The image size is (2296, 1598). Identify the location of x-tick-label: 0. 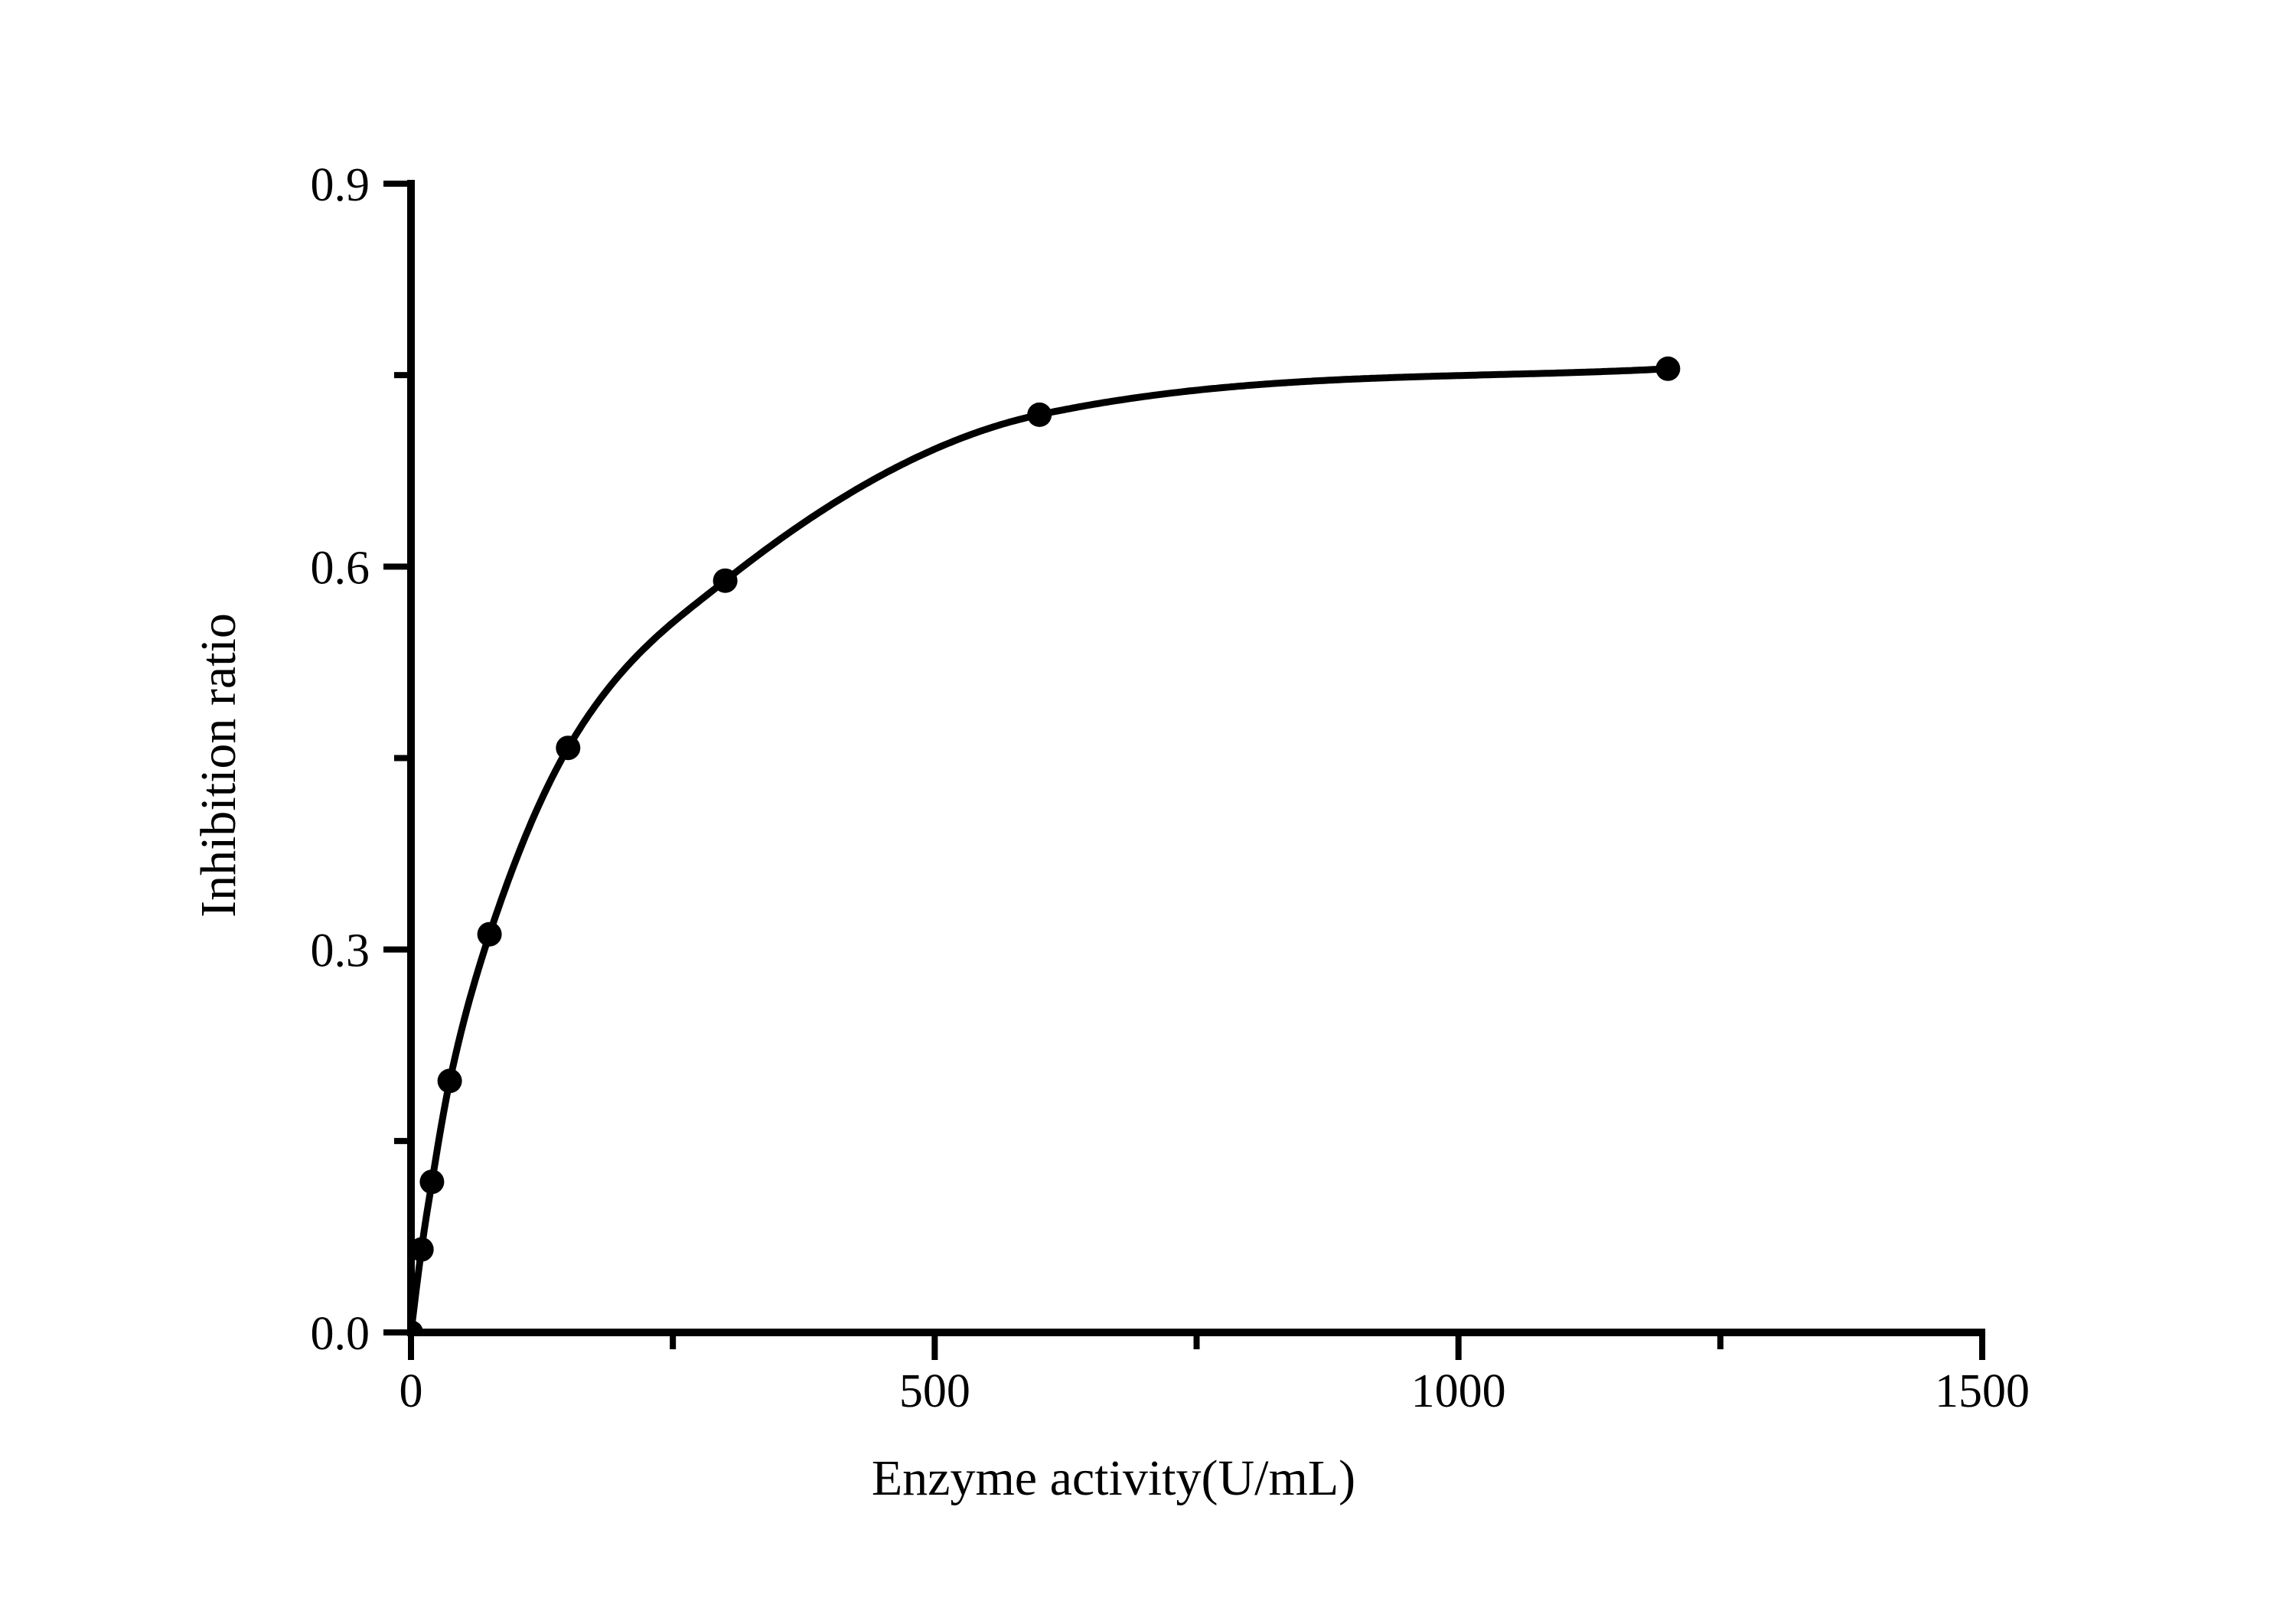
(411, 1391).